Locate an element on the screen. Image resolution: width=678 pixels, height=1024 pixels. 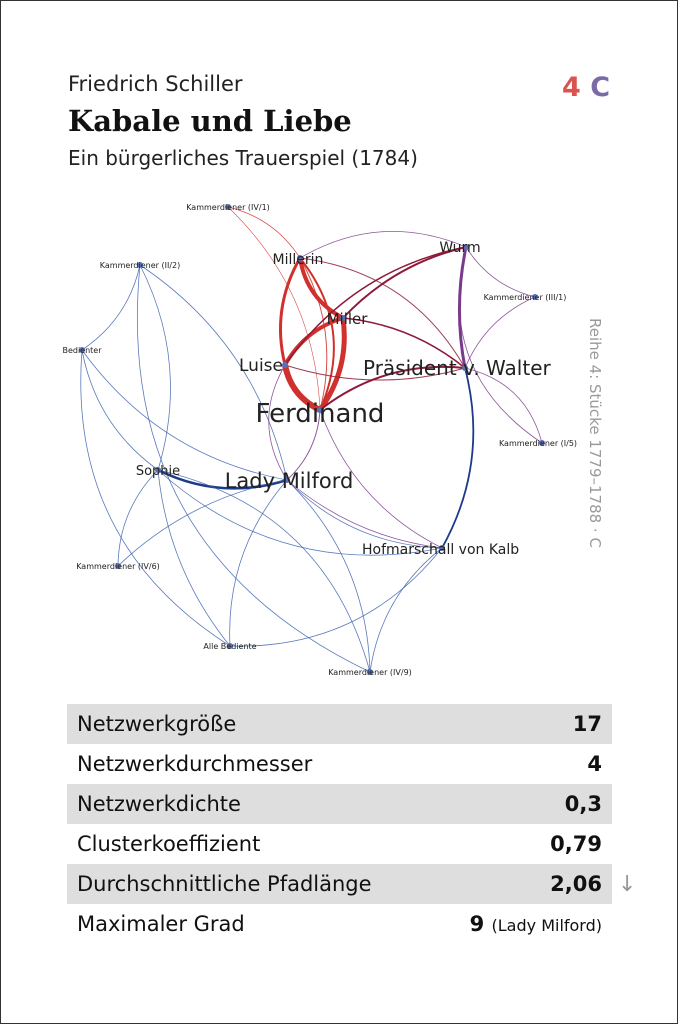
badge-letter: C is located at coordinates (600, 87).